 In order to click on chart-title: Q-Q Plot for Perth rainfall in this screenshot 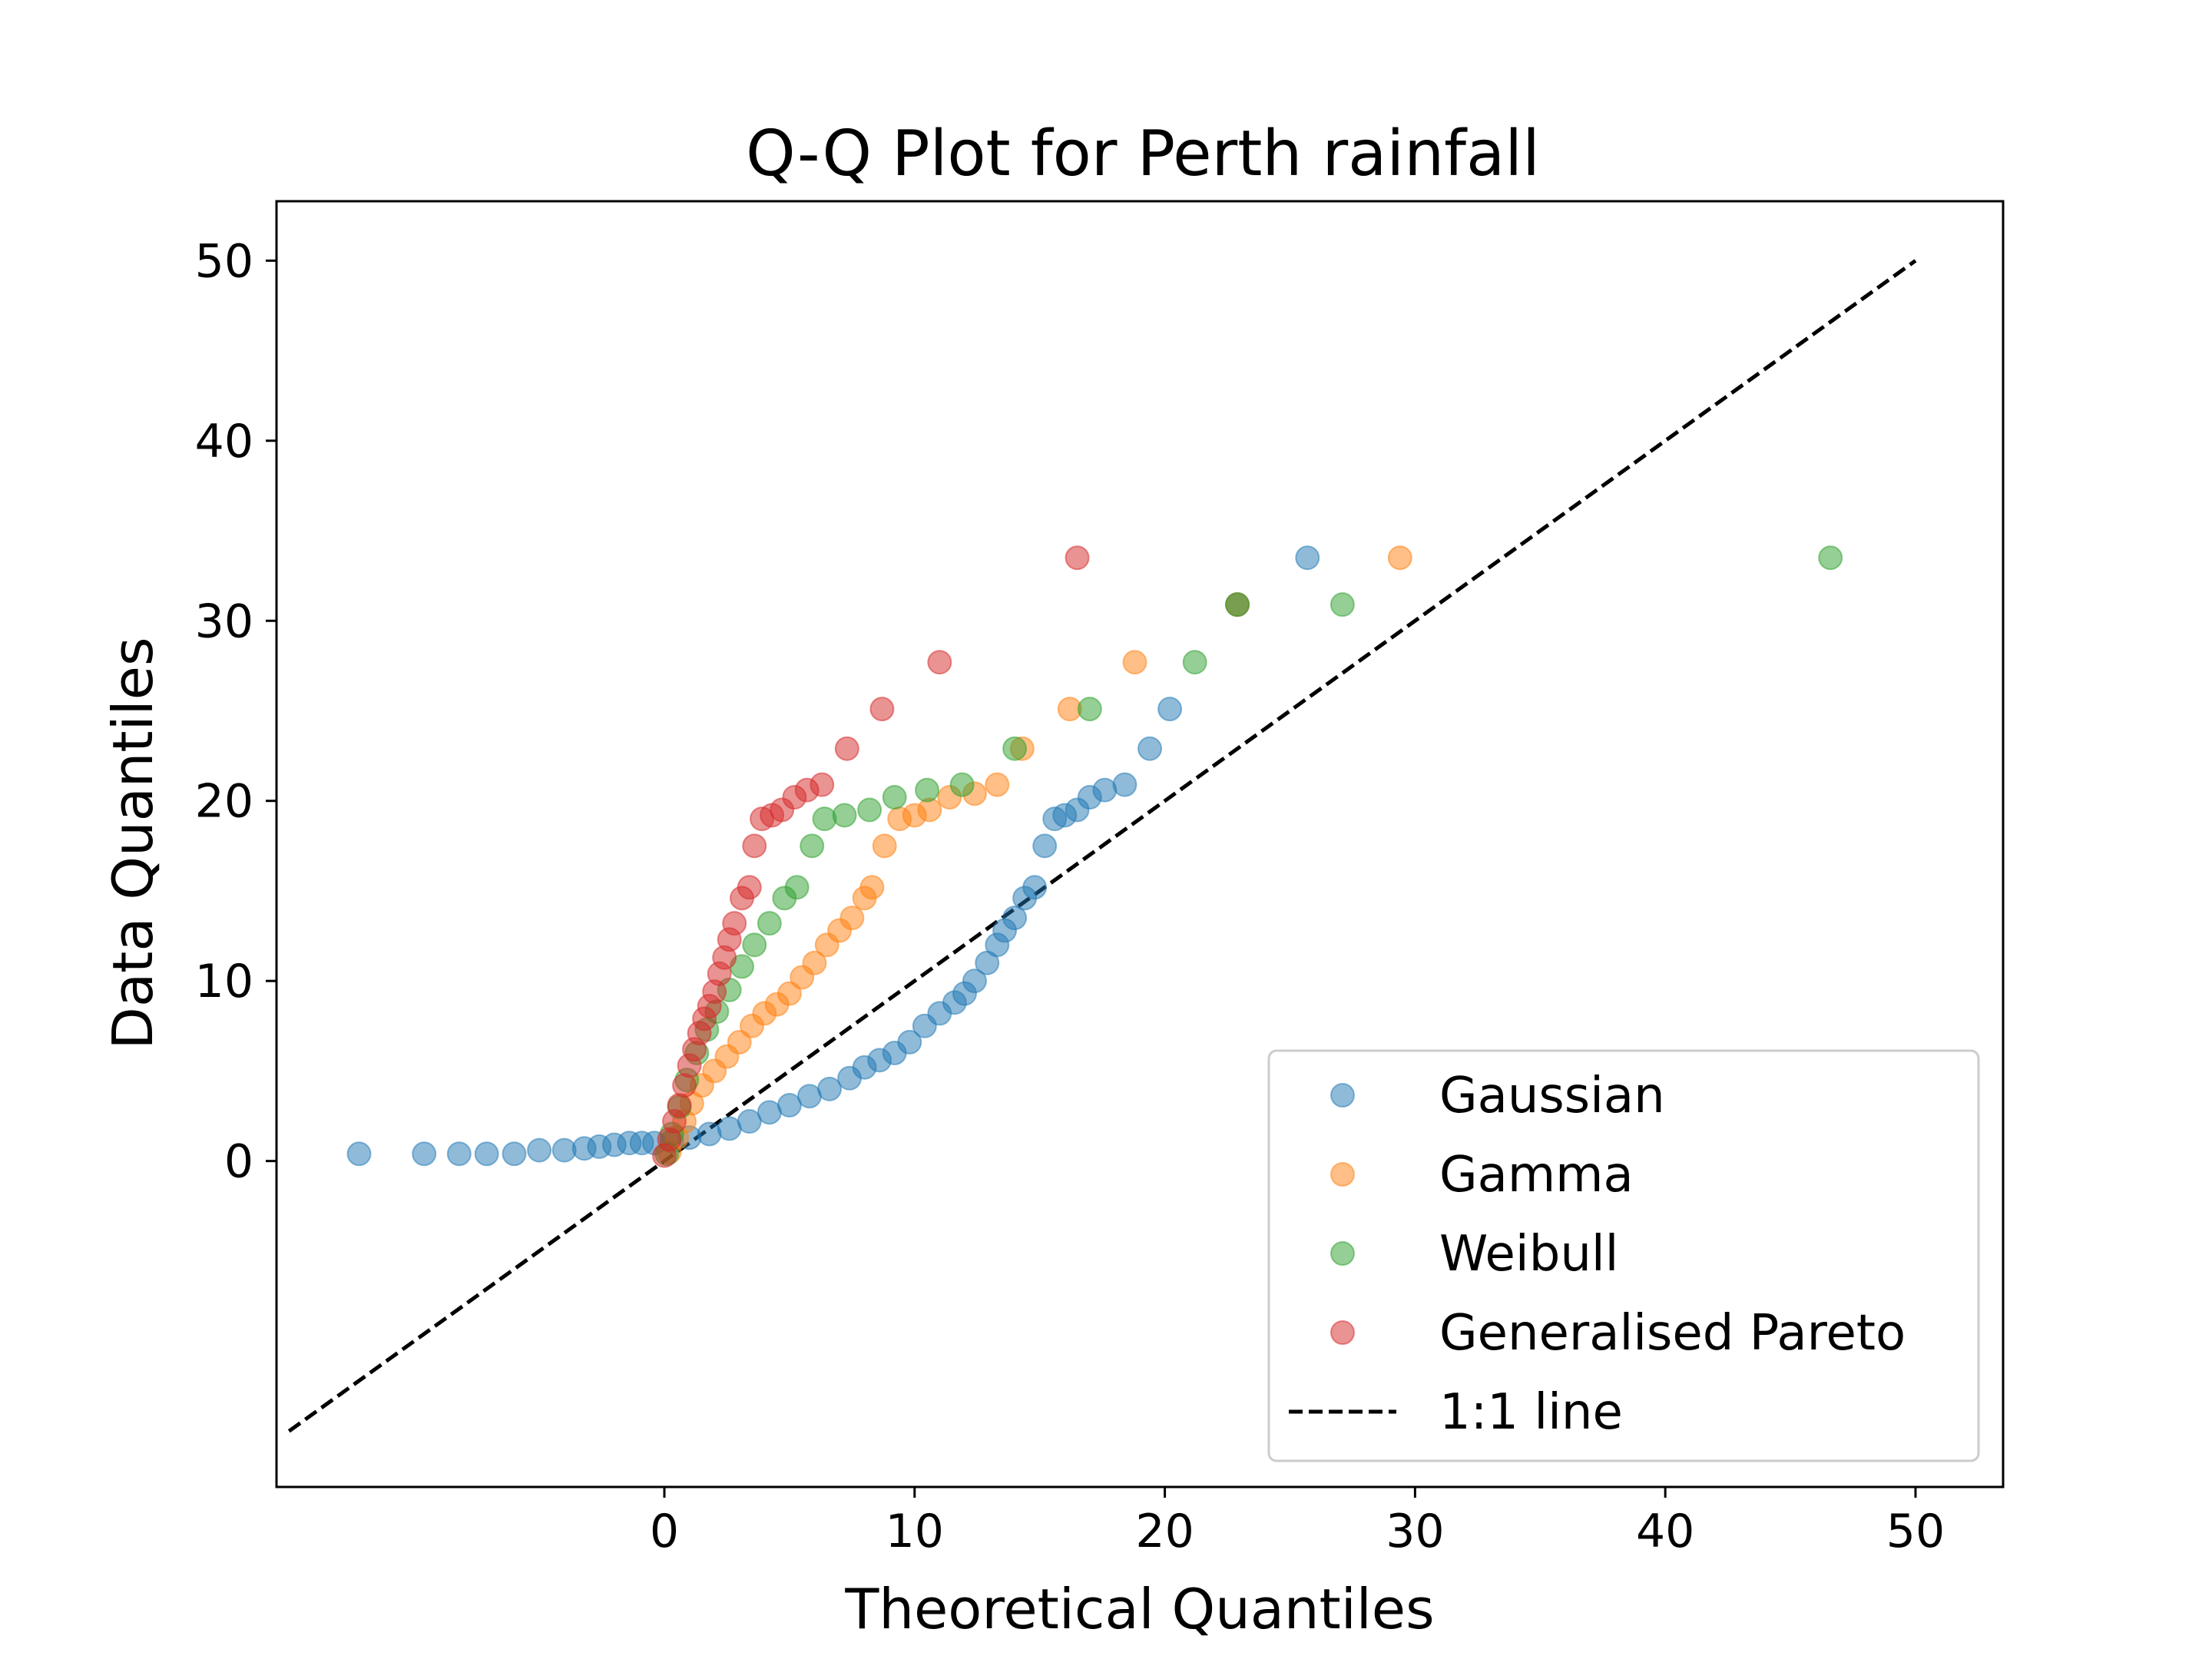, I will do `click(1143, 154)`.